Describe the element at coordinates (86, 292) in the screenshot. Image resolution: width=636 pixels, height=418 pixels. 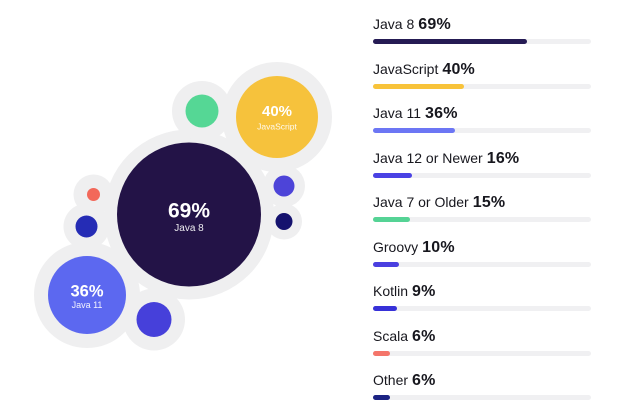
I see `bubble-percent-label: 36%` at that location.